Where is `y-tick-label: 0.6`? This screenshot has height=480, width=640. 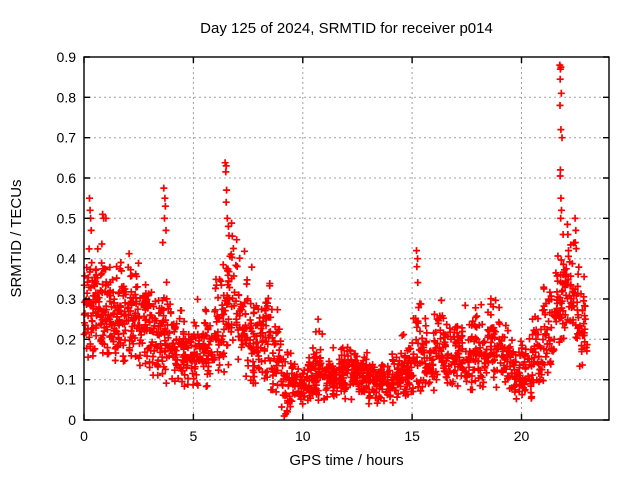 y-tick-label: 0.6 is located at coordinates (67, 178).